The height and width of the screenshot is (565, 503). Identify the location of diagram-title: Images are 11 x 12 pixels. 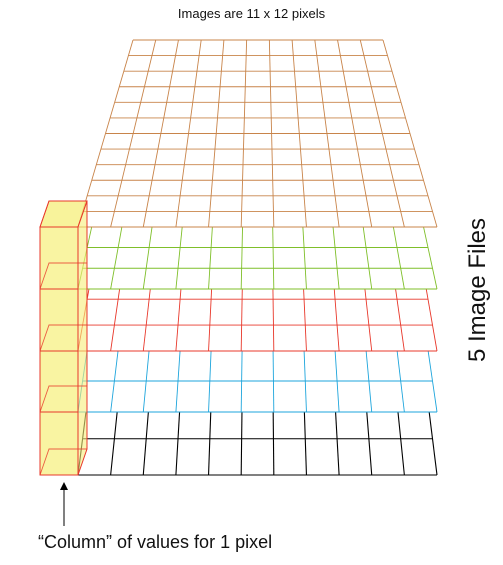
(251, 13).